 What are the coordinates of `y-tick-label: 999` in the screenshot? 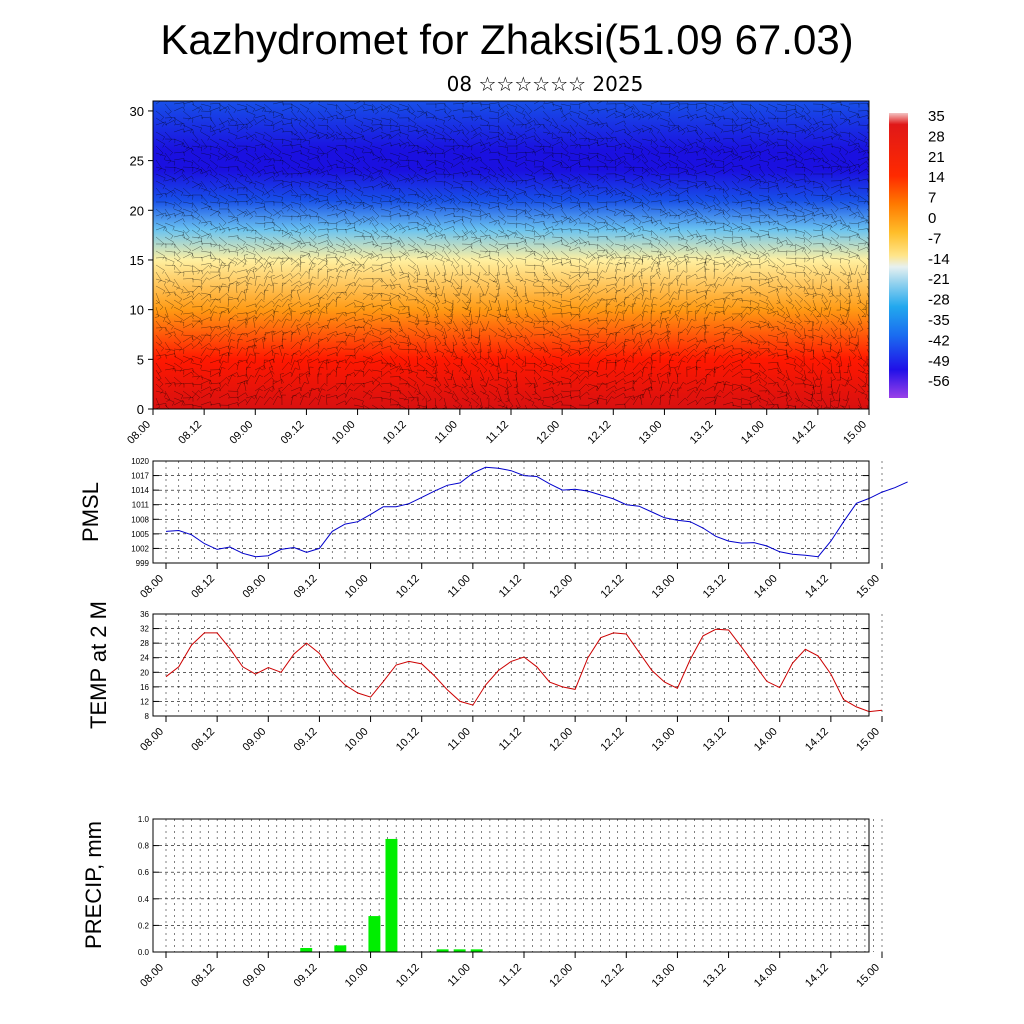 It's located at (143, 563).